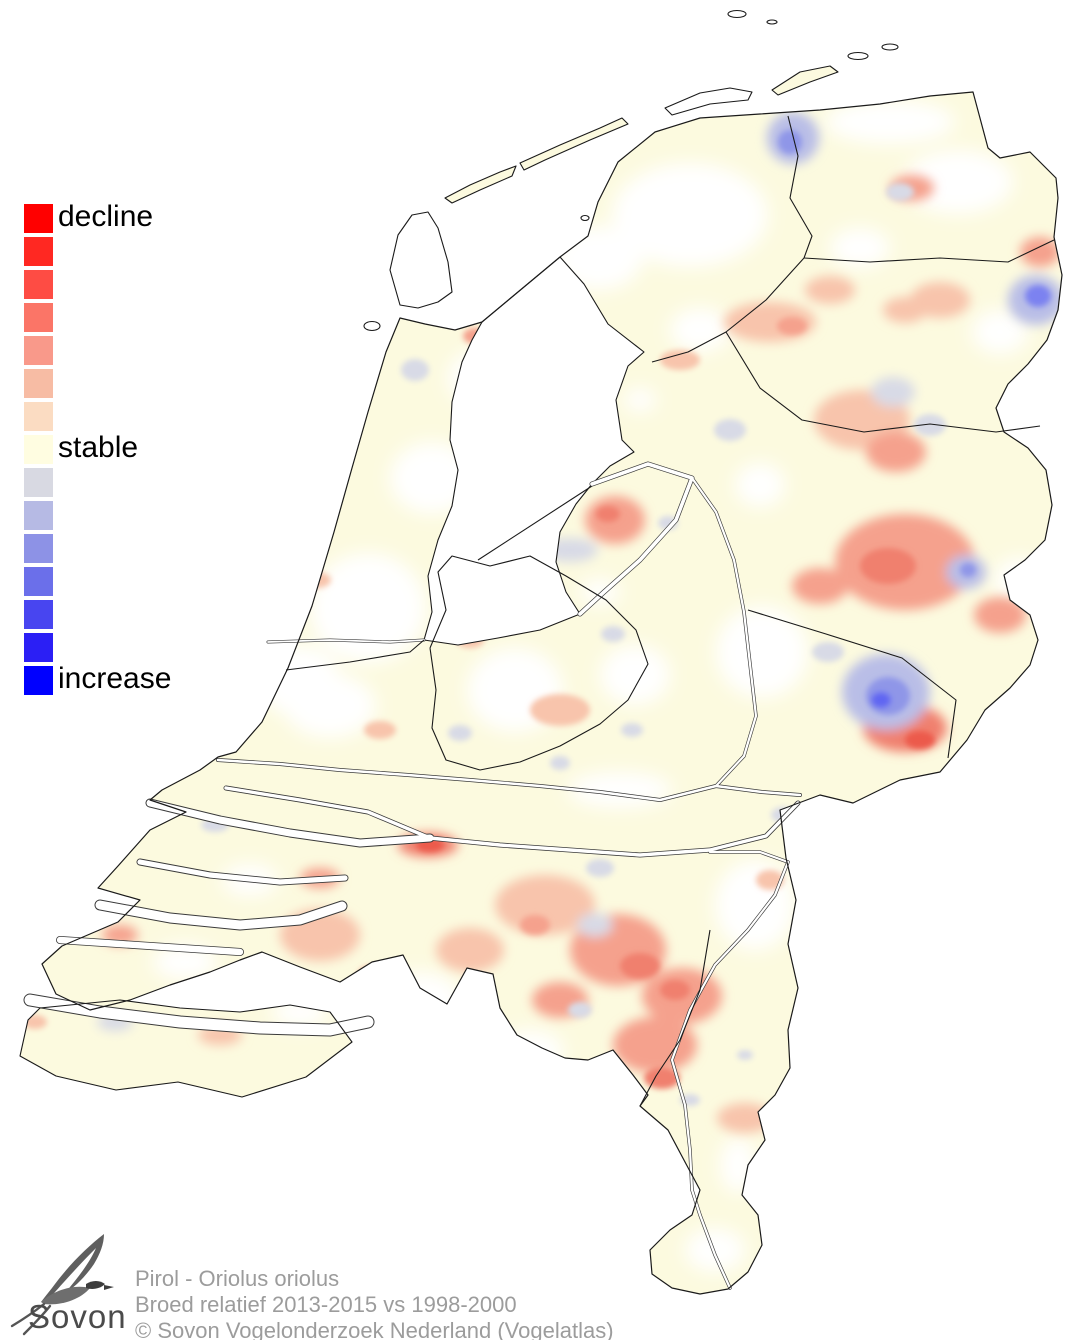  What do you see at coordinates (98, 447) in the screenshot?
I see `legend-label-stable: stable` at bounding box center [98, 447].